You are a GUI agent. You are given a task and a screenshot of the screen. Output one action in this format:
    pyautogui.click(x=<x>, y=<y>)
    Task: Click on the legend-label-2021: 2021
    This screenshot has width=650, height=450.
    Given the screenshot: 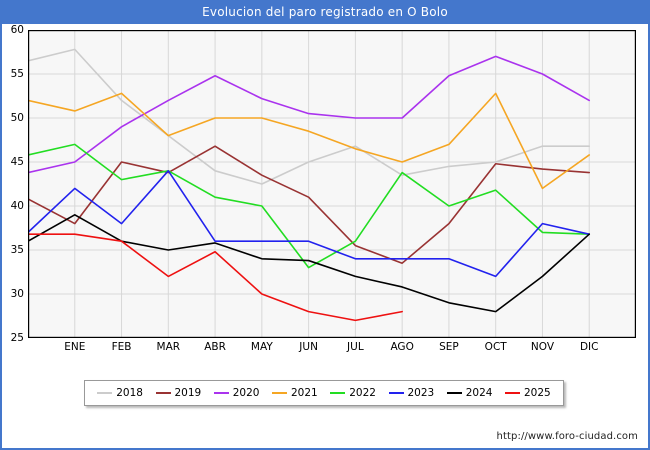 What is the action you would take?
    pyautogui.click(x=304, y=393)
    